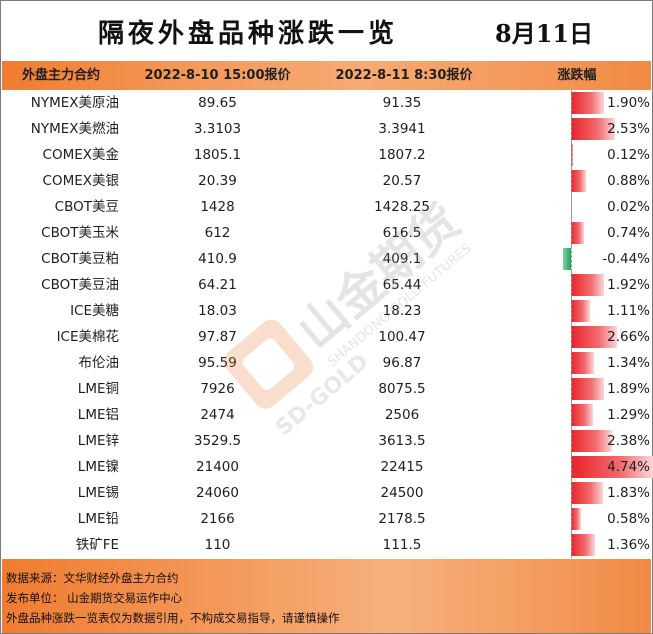  I want to click on footer-publisher: 发布单位： 山金期货交易运作中心, so click(94, 598).